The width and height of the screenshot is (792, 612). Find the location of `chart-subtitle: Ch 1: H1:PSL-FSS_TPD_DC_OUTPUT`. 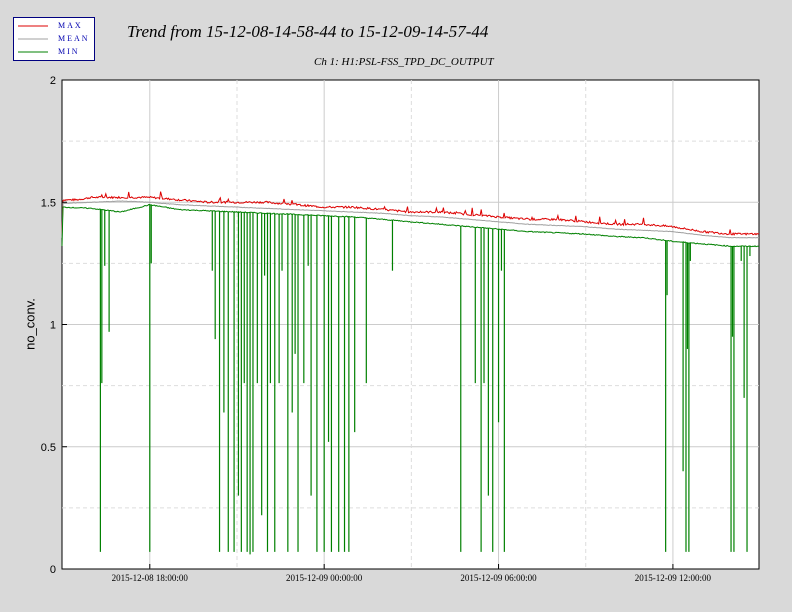

chart-subtitle: Ch 1: H1:PSL-FSS_TPD_DC_OUTPUT is located at coordinates (404, 62).